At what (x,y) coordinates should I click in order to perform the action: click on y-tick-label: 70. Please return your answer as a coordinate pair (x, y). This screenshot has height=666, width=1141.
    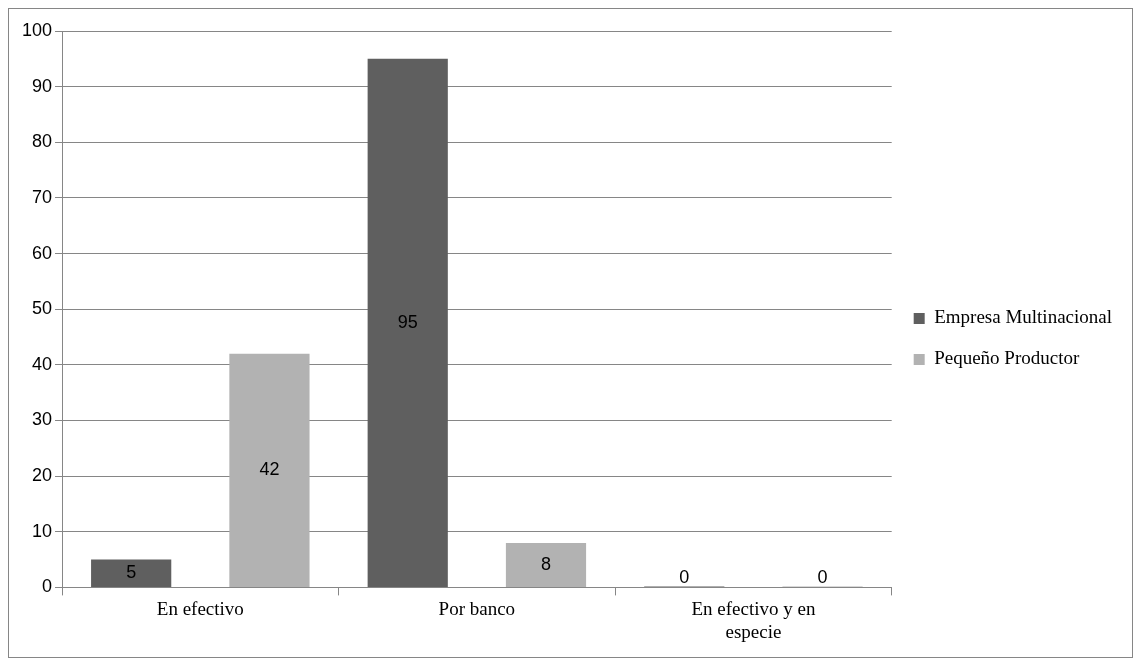
    Looking at the image, I should click on (42, 196).